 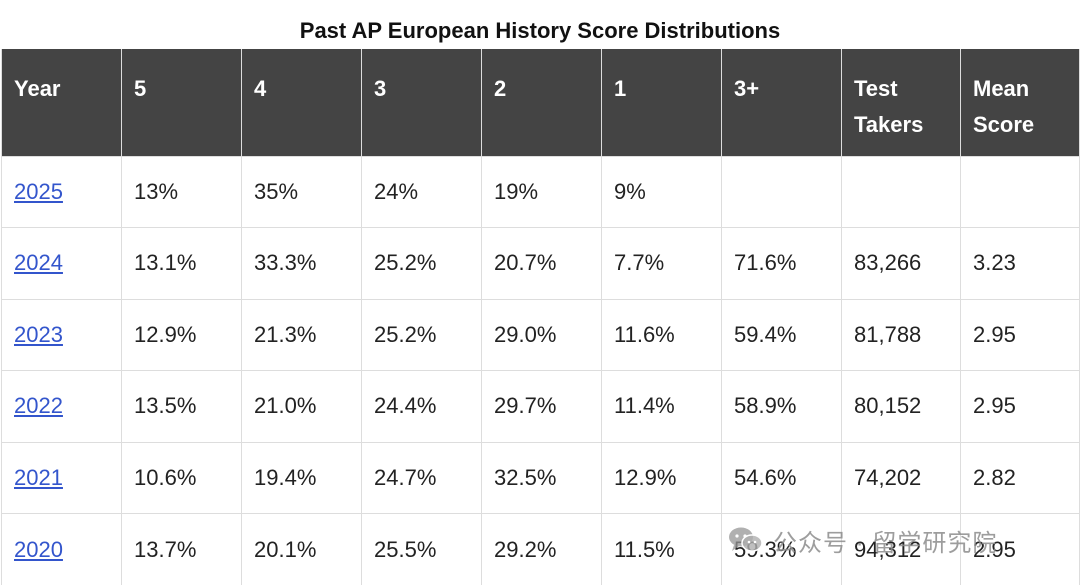 I want to click on score-4-cell: 21.0%, so click(x=302, y=407).